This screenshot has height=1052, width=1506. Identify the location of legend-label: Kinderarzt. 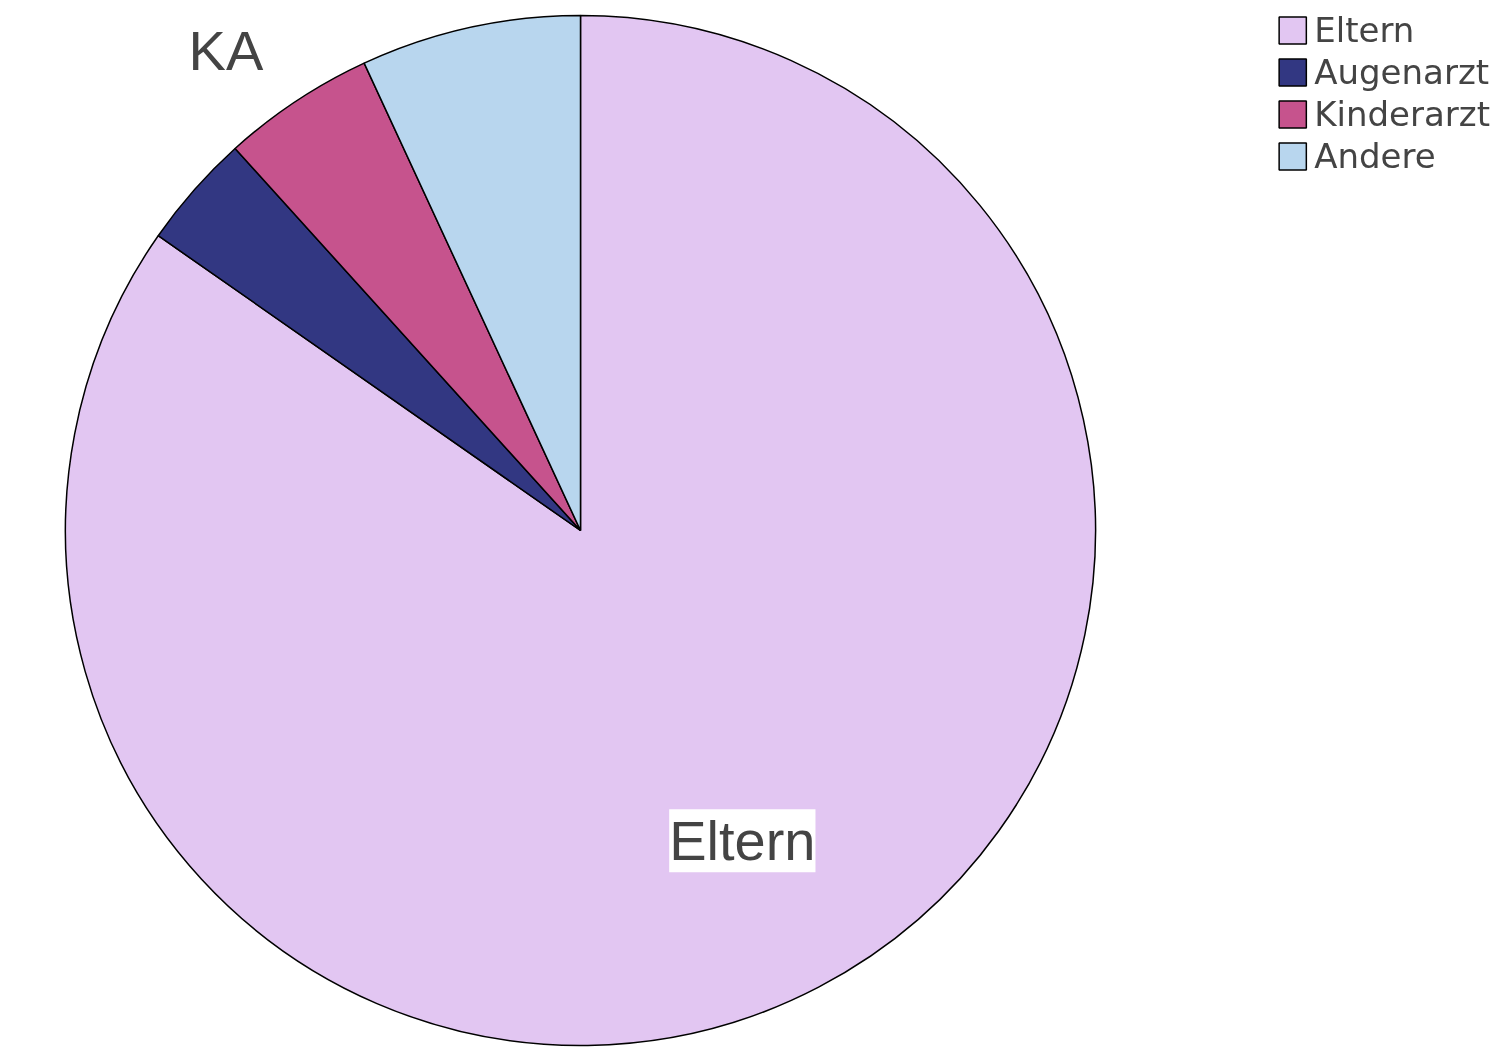
(1402, 114).